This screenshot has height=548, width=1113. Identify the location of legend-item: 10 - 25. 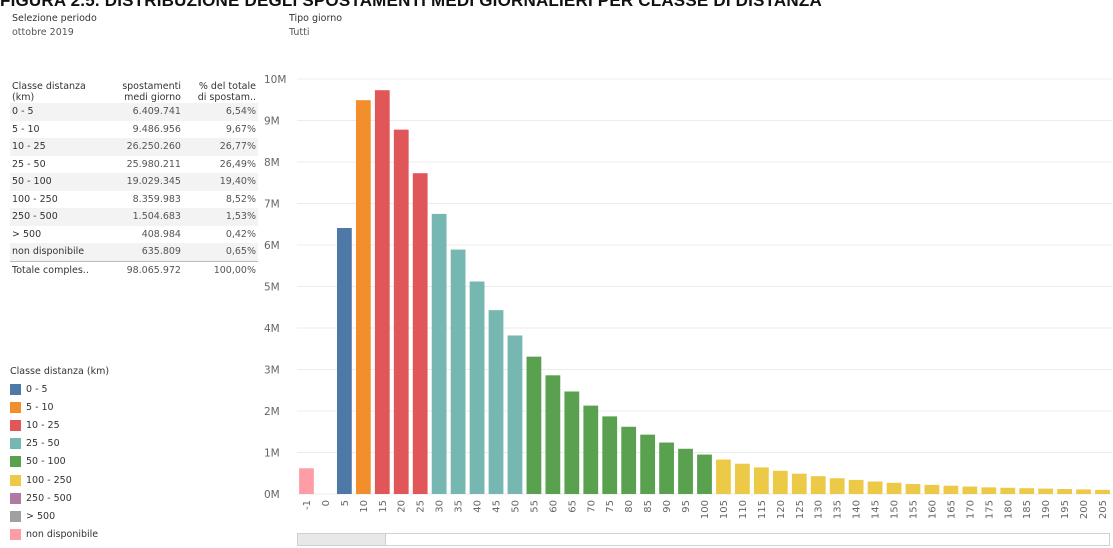
(59, 425).